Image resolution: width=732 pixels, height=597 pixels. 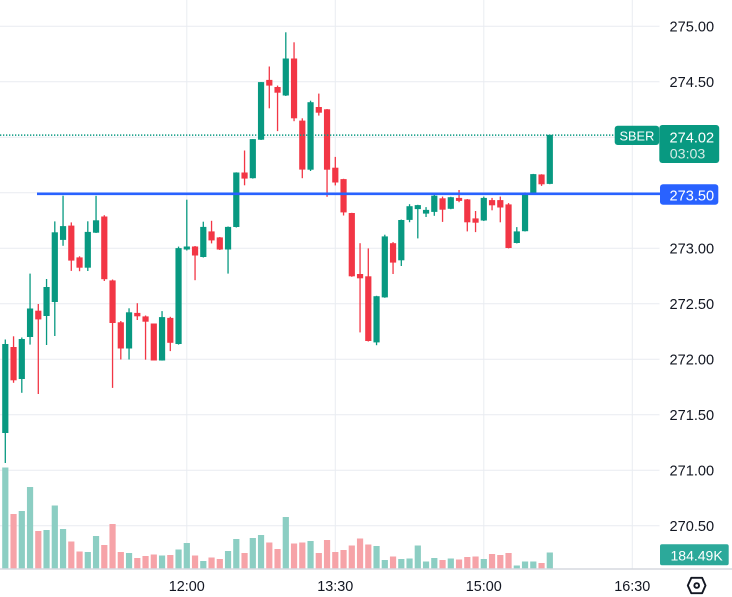 I want to click on svg-text: 16:30, so click(x=632, y=587).